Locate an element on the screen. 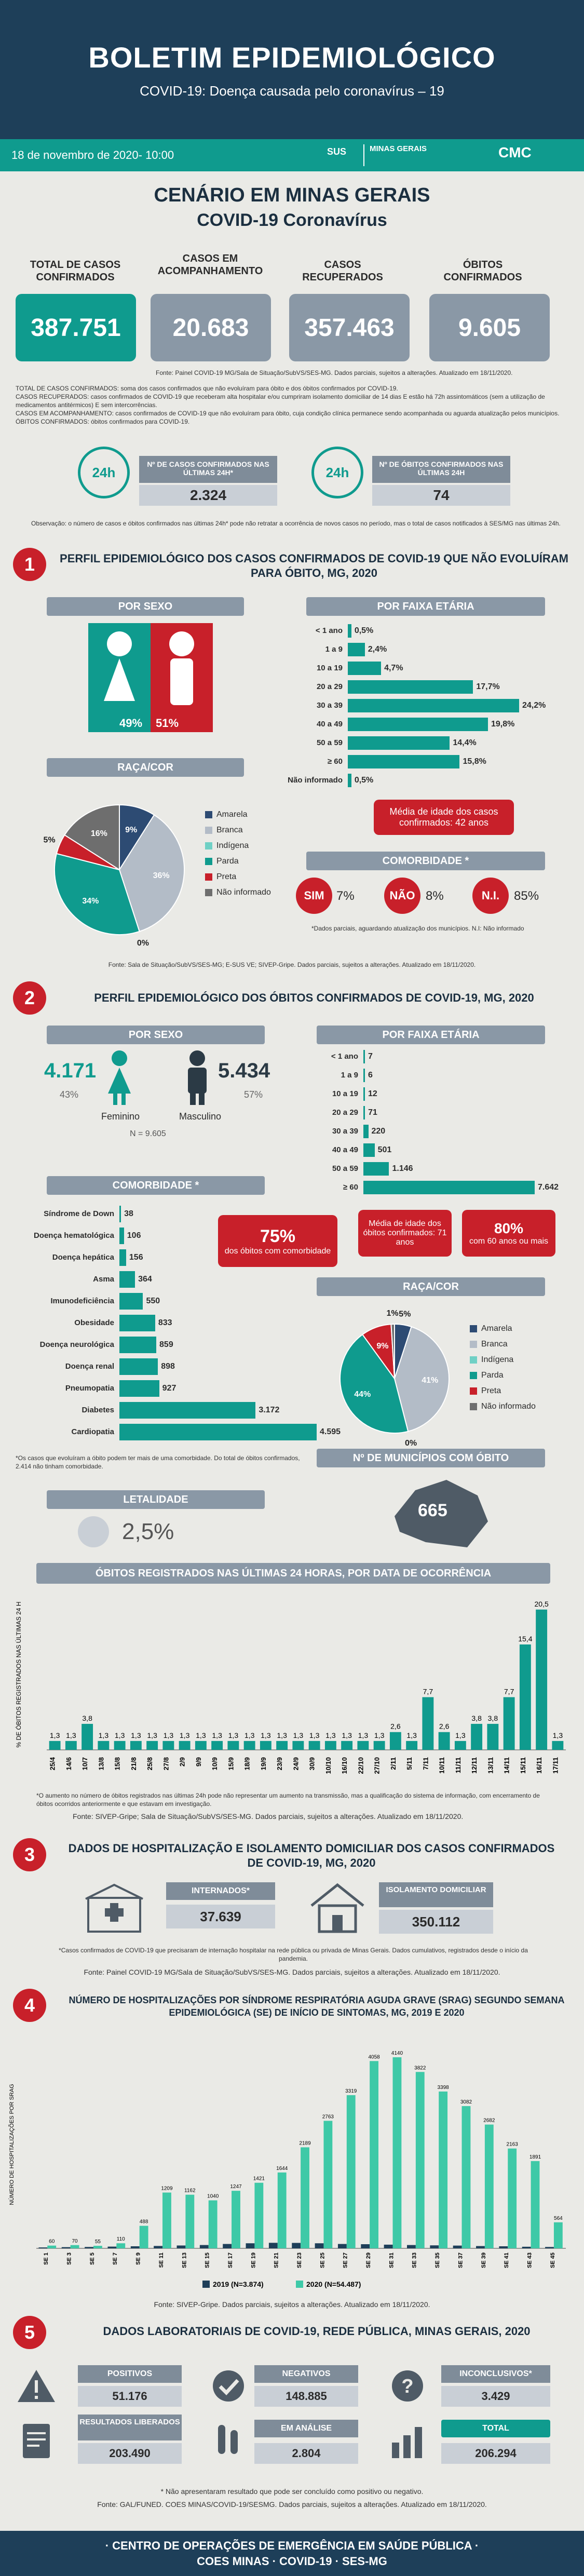  legend-label: 2020 (N=54.487) is located at coordinates (333, 2284).